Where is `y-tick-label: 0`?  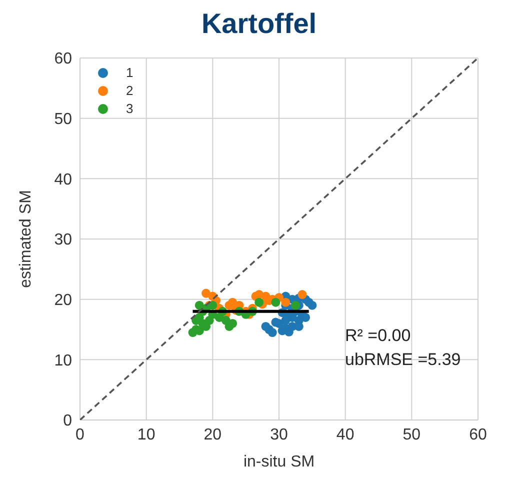 y-tick-label: 0 is located at coordinates (67, 421).